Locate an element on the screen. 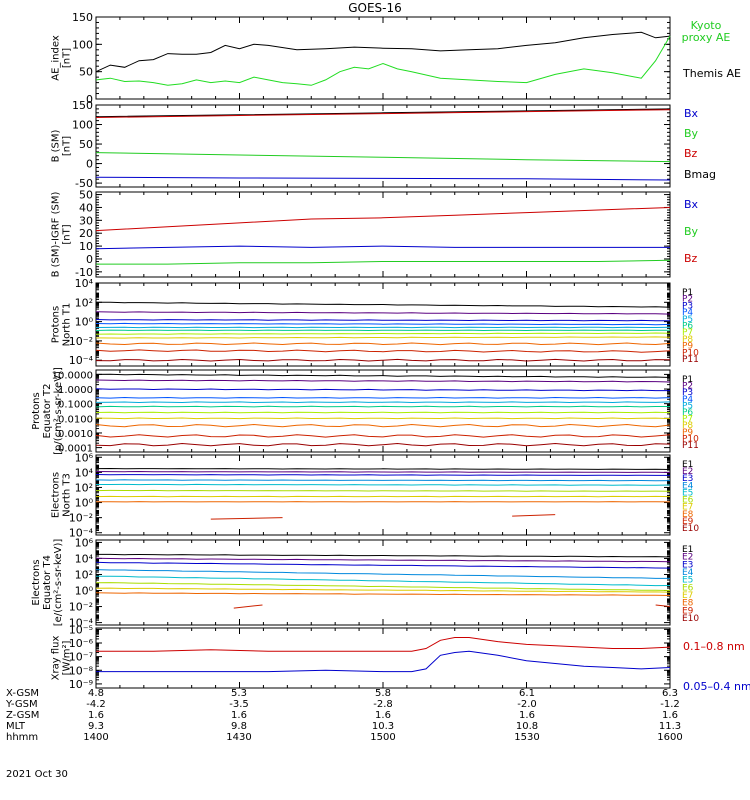 This screenshot has height=800, width=750. y-tick-label: 150 is located at coordinates (82, 17).